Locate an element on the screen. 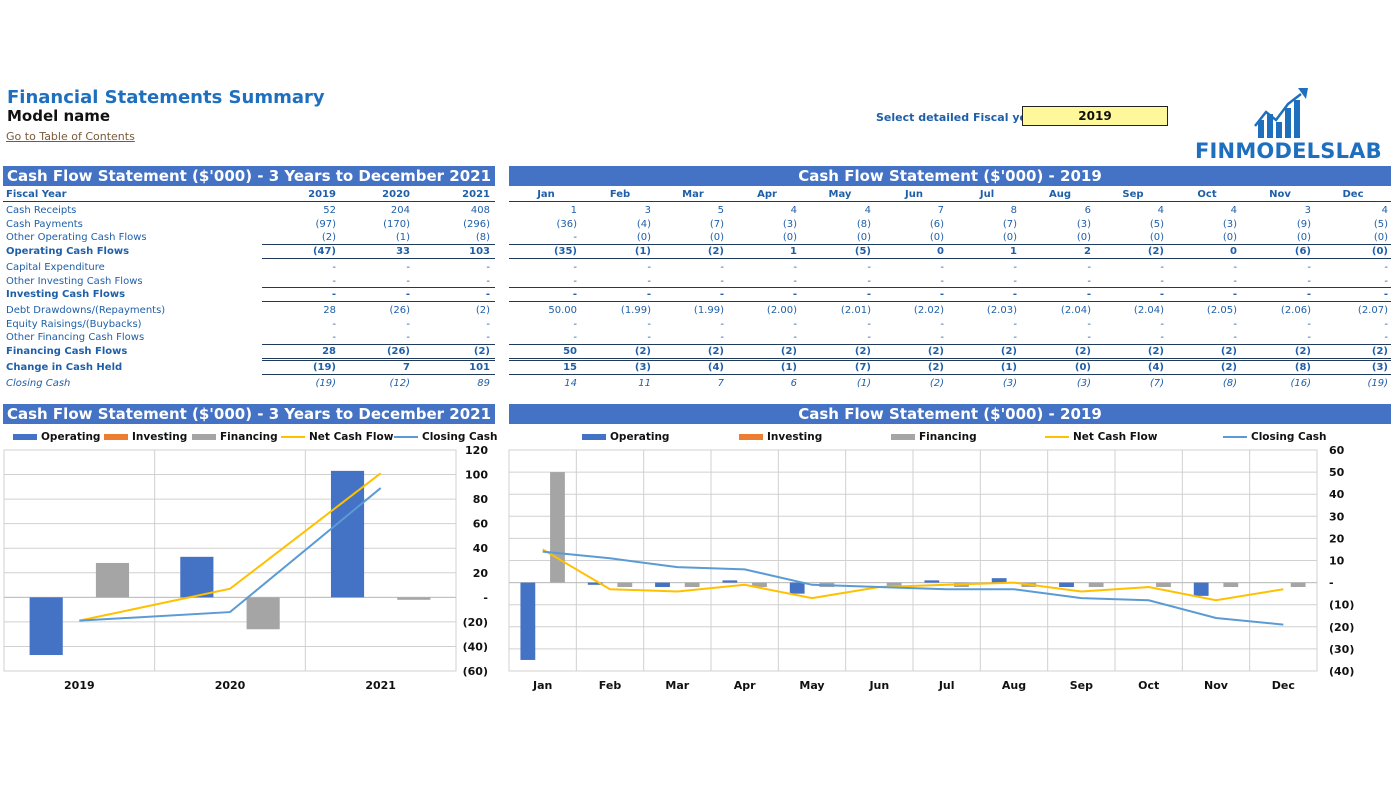 This screenshot has height=786, width=1396. table-cell: (5) is located at coordinates (1156, 224).